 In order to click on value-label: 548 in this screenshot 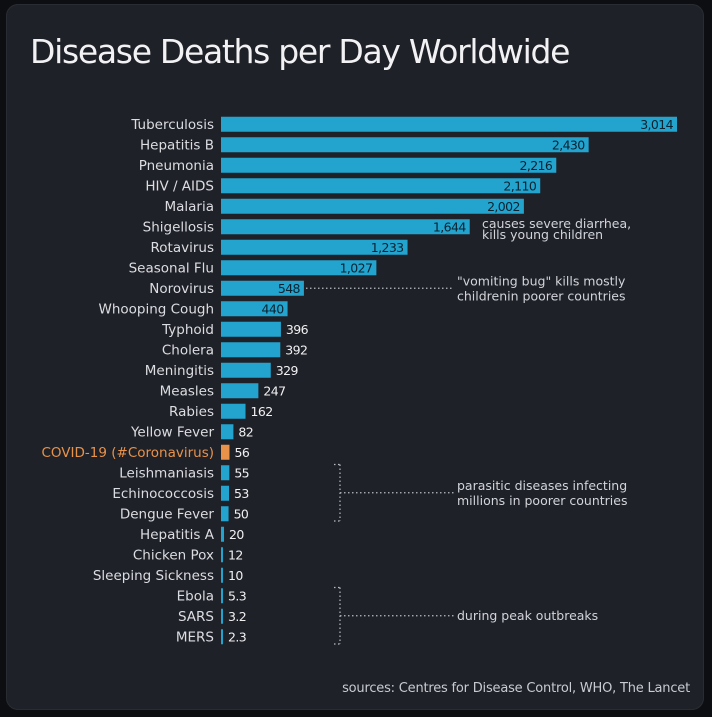, I will do `click(289, 288)`.